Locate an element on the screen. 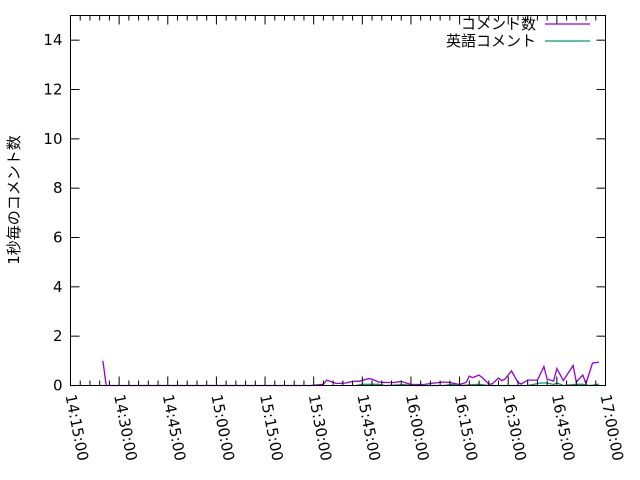 The width and height of the screenshot is (640, 480). x-tick-label: 15:00:00 is located at coordinates (222, 428).